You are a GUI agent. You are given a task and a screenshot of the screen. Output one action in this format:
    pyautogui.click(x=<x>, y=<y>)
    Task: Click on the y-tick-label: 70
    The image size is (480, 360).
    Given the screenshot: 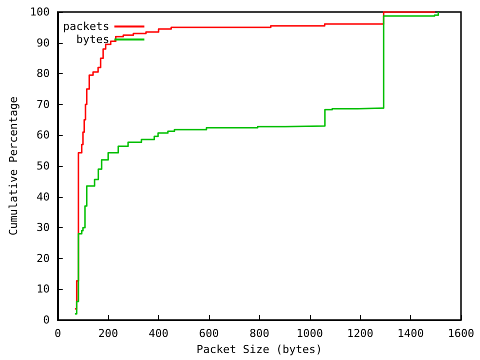 What is the action you would take?
    pyautogui.click(x=43, y=104)
    